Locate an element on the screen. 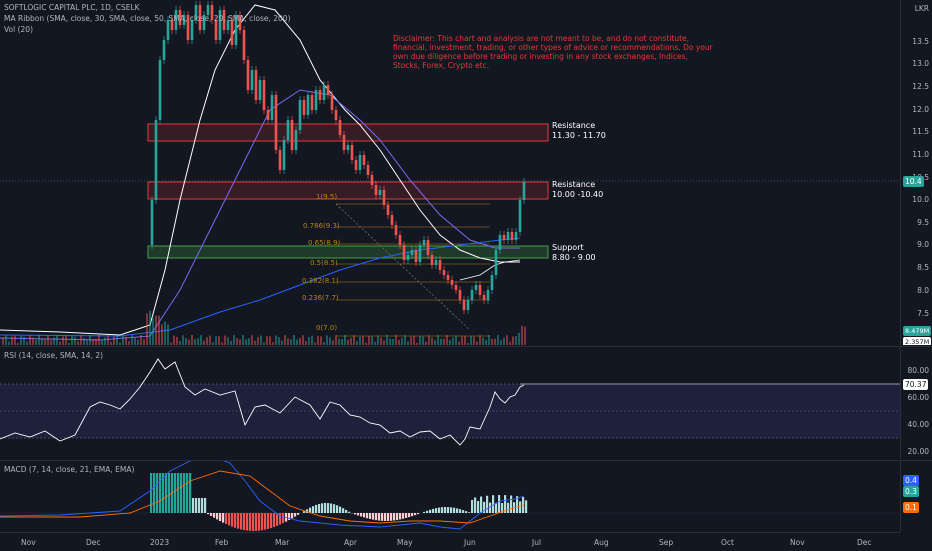  x-label: Feb is located at coordinates (221, 542).